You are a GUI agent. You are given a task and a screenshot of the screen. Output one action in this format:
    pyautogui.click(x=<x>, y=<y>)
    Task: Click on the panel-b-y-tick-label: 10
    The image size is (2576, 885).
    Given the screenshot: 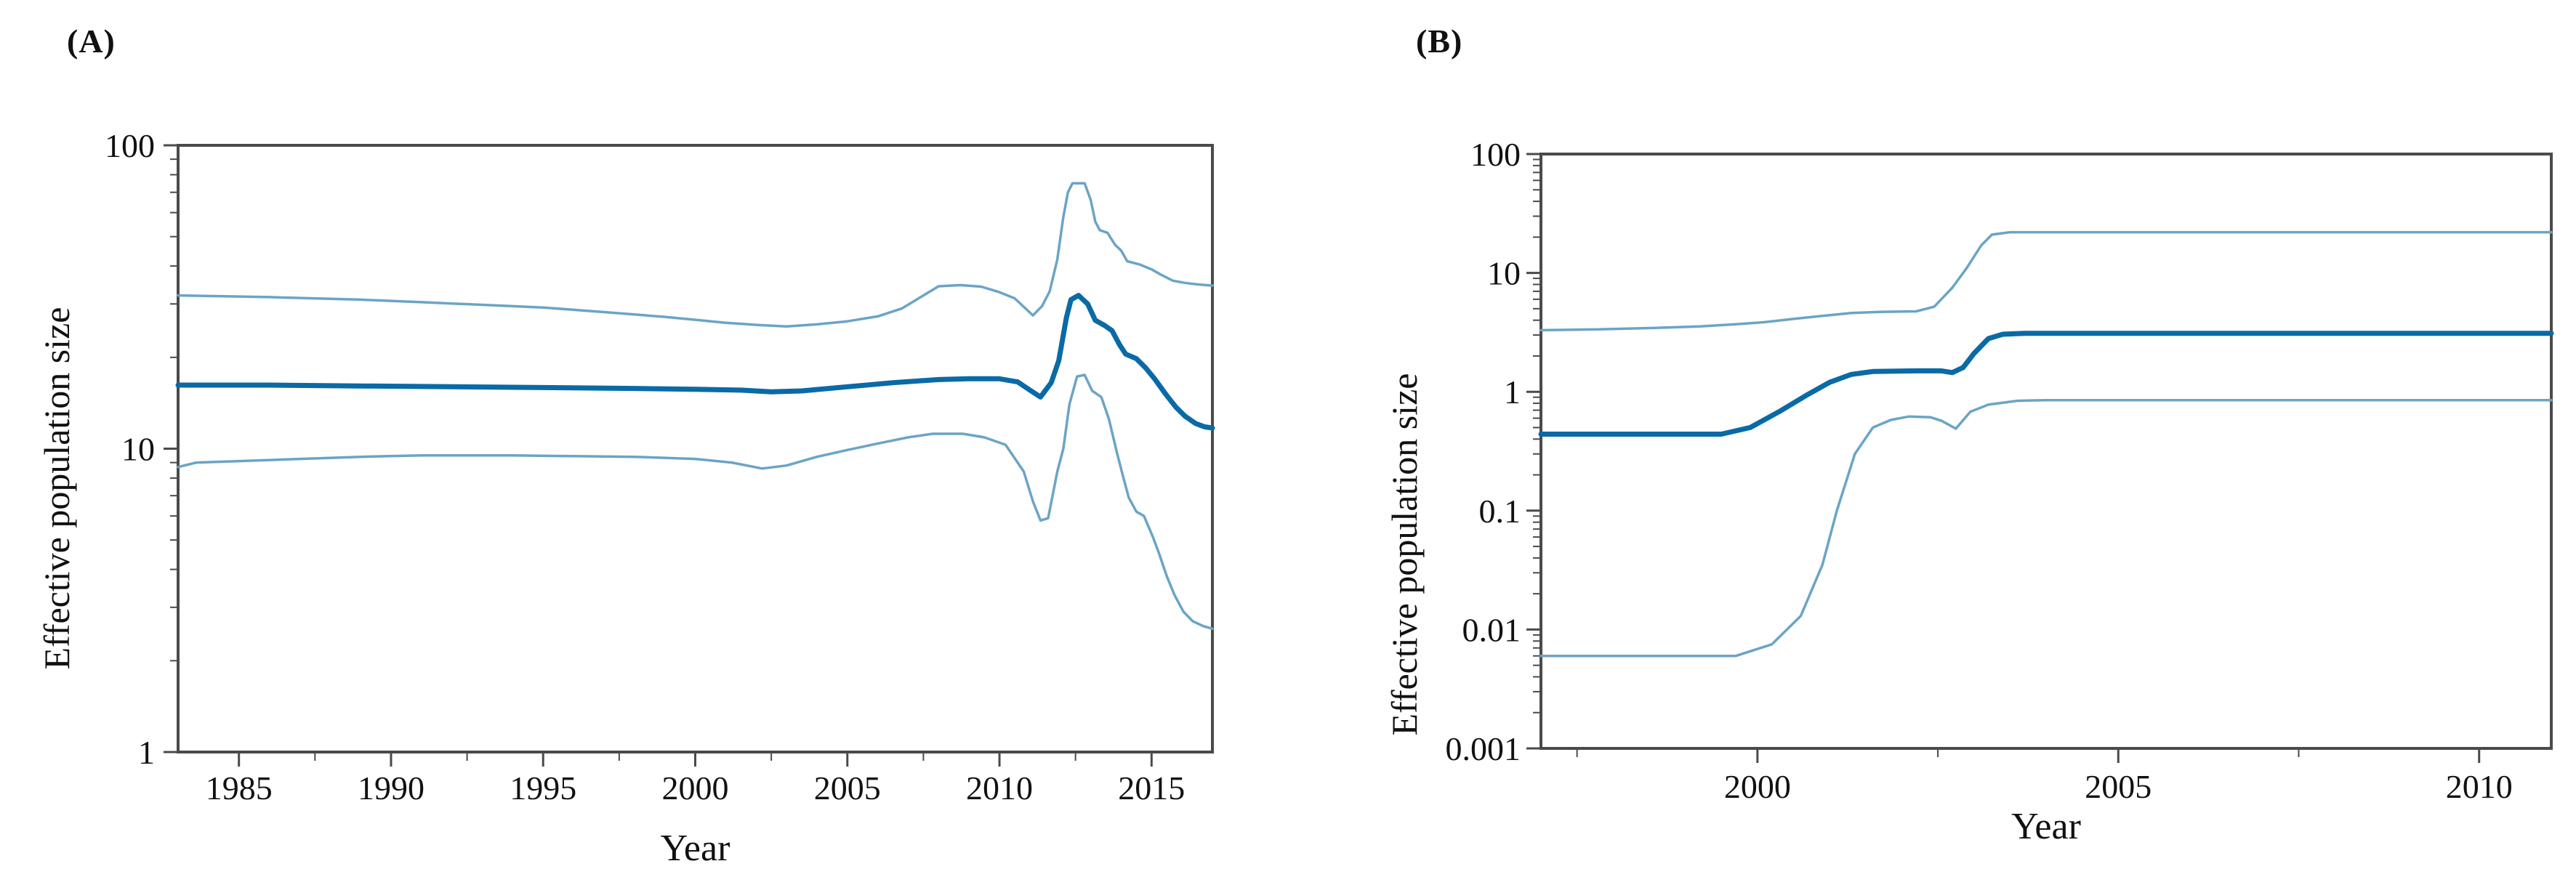 What is the action you would take?
    pyautogui.click(x=1504, y=273)
    